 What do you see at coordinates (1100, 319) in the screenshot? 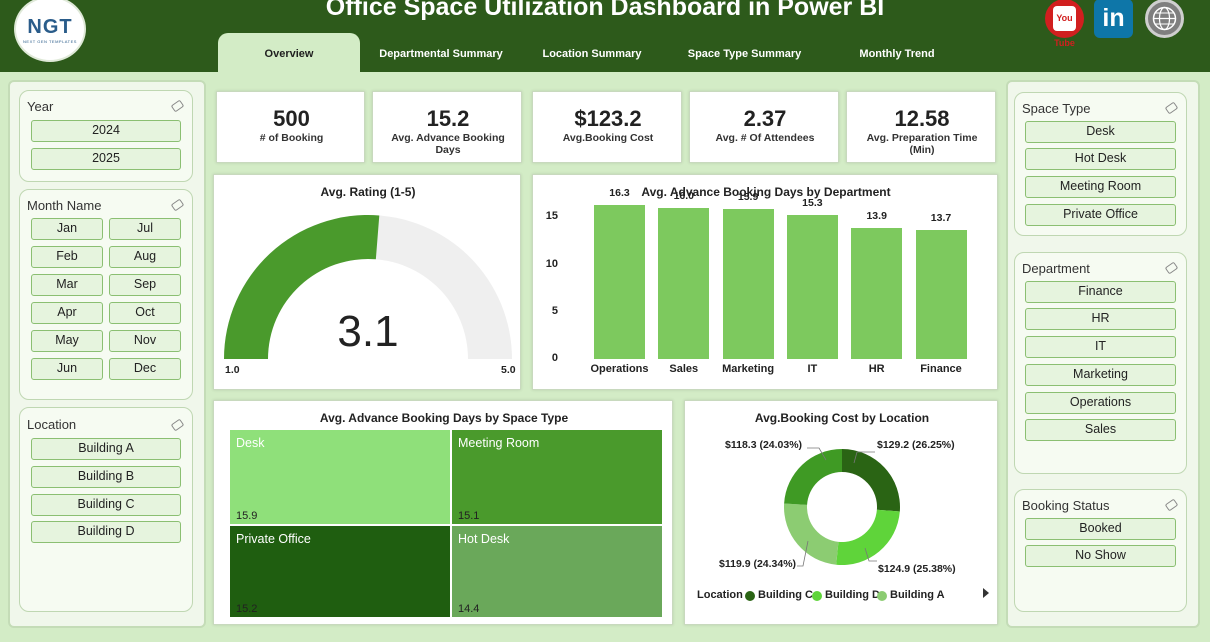
I see `department-option: HR` at bounding box center [1100, 319].